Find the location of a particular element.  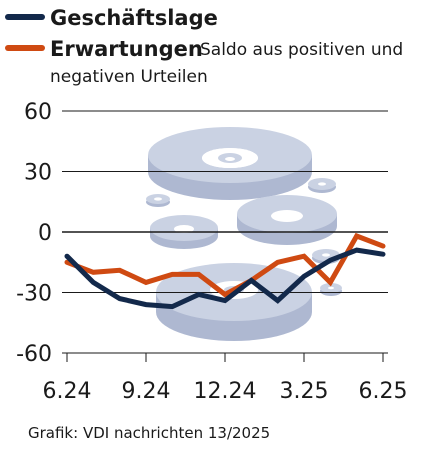

x-tick-label: 12.24 is located at coordinates (225, 391).